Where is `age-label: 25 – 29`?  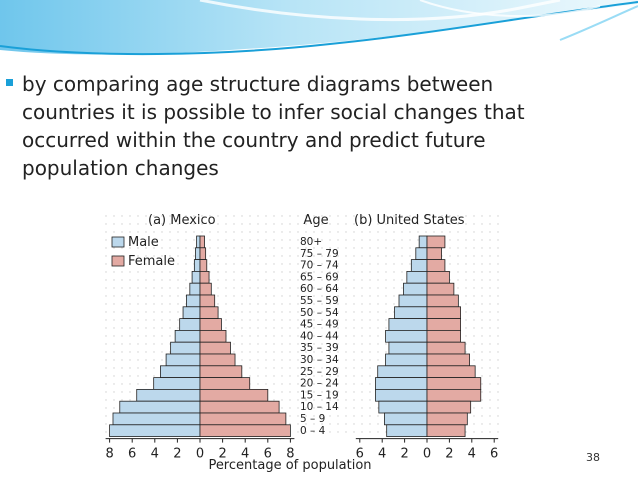
age-label: 25 – 29 is located at coordinates (319, 372).